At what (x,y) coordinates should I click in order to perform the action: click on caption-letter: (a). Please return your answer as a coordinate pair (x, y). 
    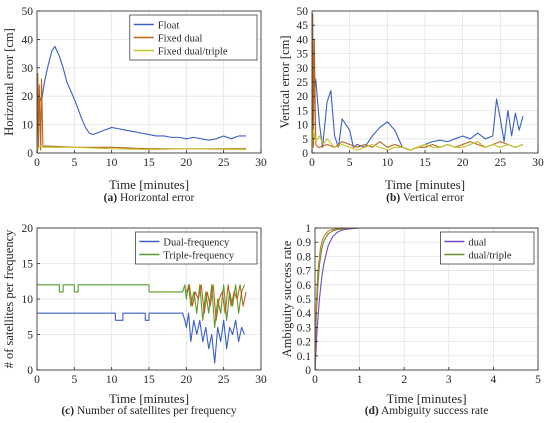
    Looking at the image, I should click on (111, 198).